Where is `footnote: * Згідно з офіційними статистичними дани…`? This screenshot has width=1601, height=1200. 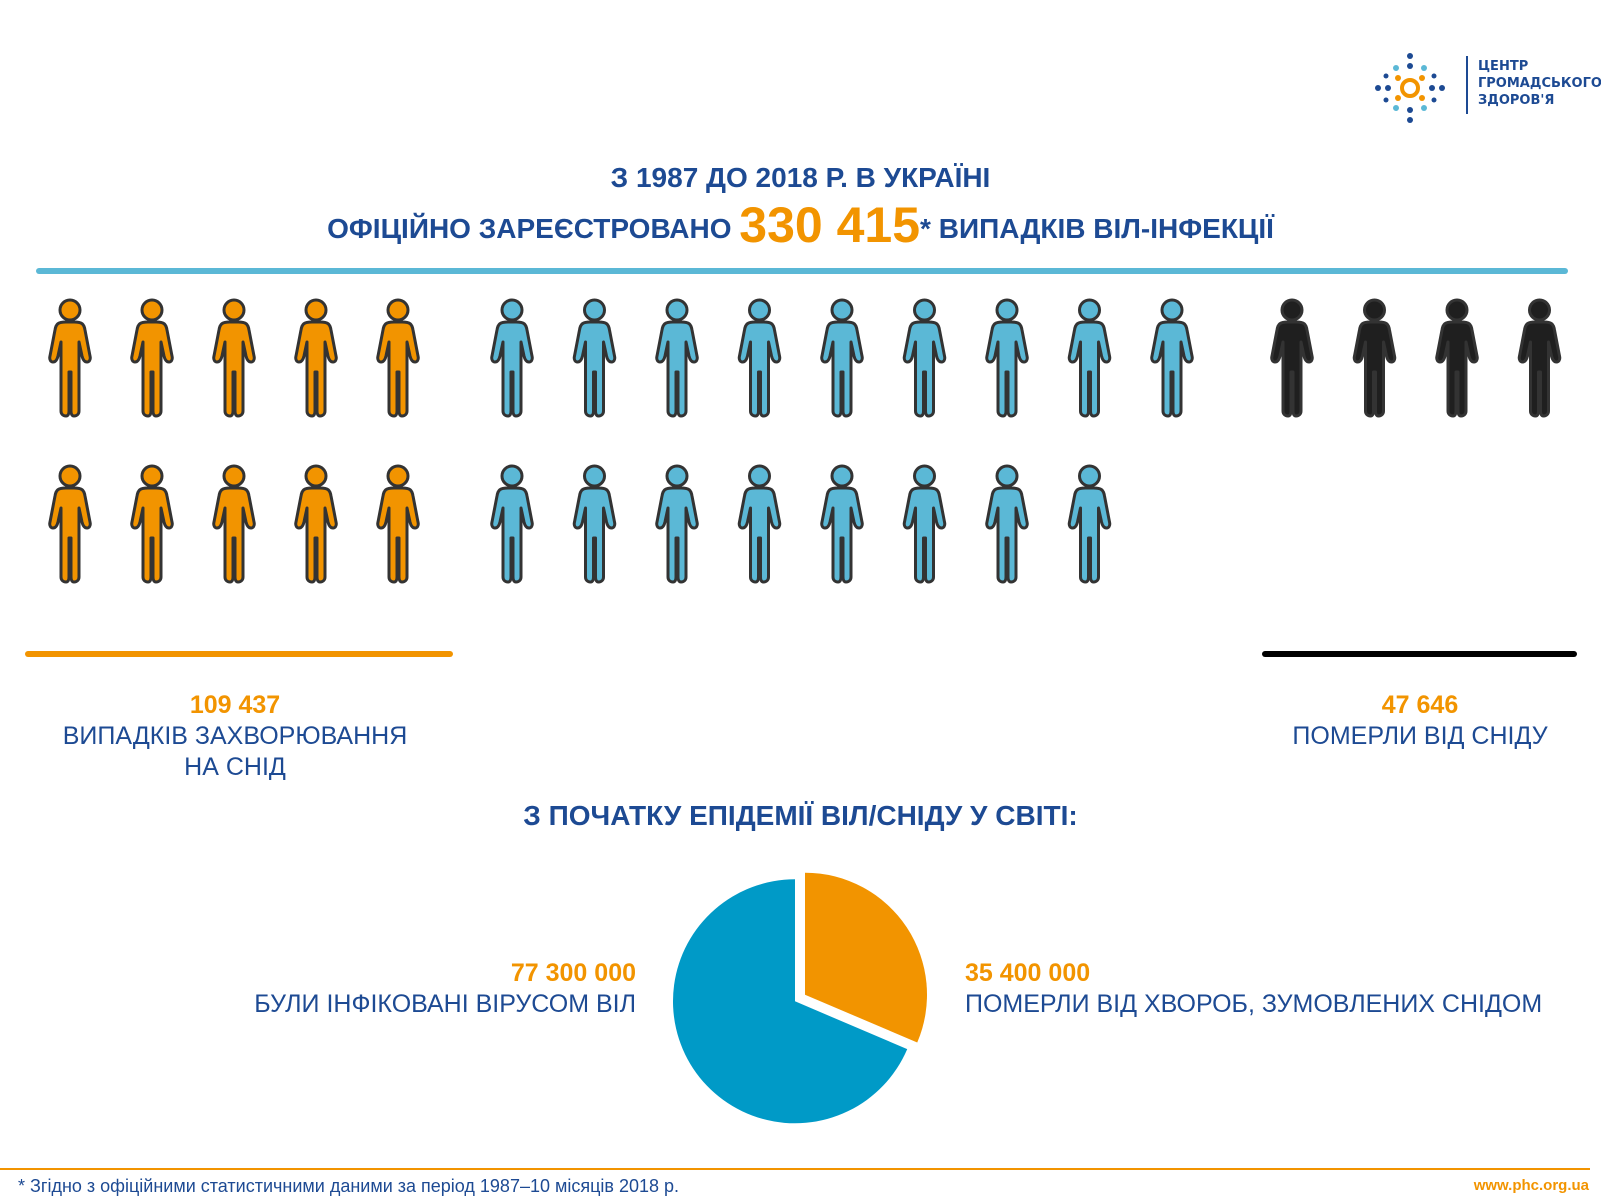
footnote: * Згідно з офіційними статистичними дани… is located at coordinates (349, 1186).